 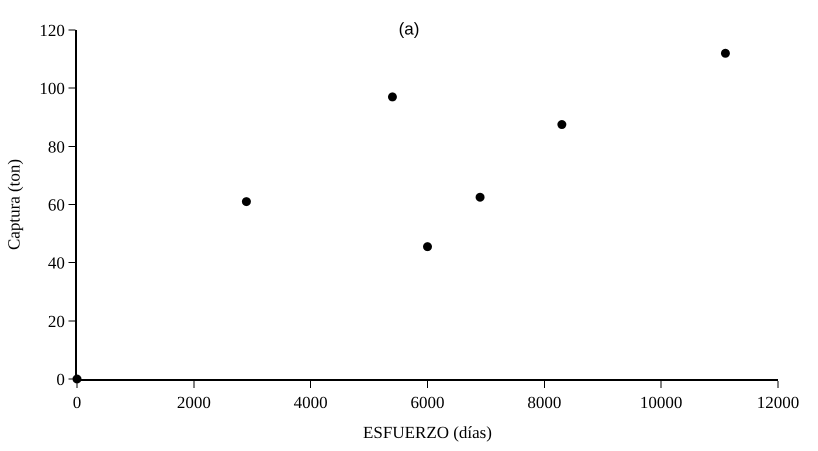 I want to click on y-tick-label: 40, so click(x=56, y=263).